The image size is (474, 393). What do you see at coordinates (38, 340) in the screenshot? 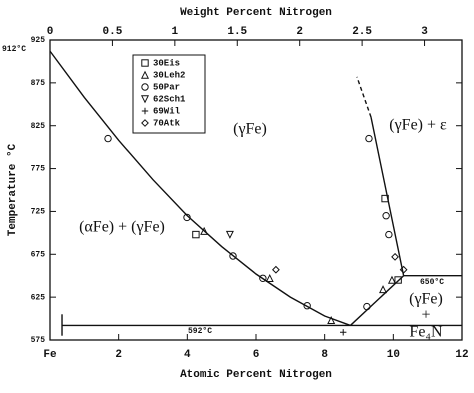
I see `y-tick-label: 575` at bounding box center [38, 340].